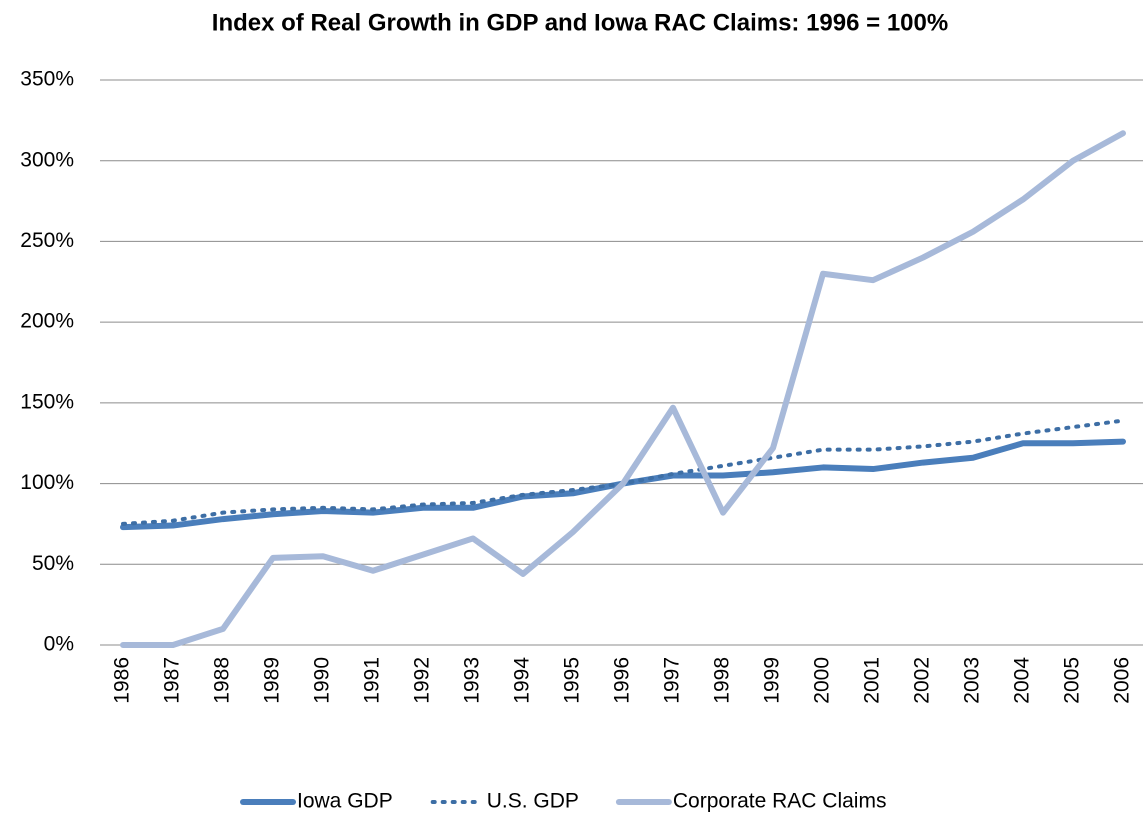  Describe the element at coordinates (47, 159) in the screenshot. I see `y-tick-label: 300%` at that location.